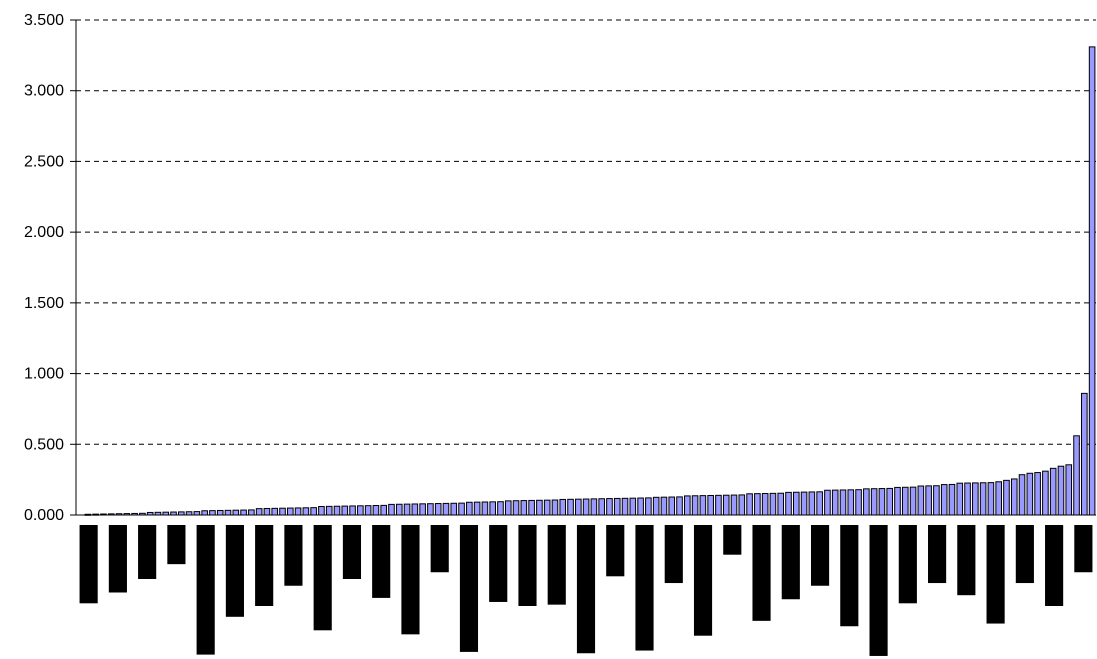  What do you see at coordinates (44, 91) in the screenshot?
I see `y-tick-label-6: 3.000` at bounding box center [44, 91].